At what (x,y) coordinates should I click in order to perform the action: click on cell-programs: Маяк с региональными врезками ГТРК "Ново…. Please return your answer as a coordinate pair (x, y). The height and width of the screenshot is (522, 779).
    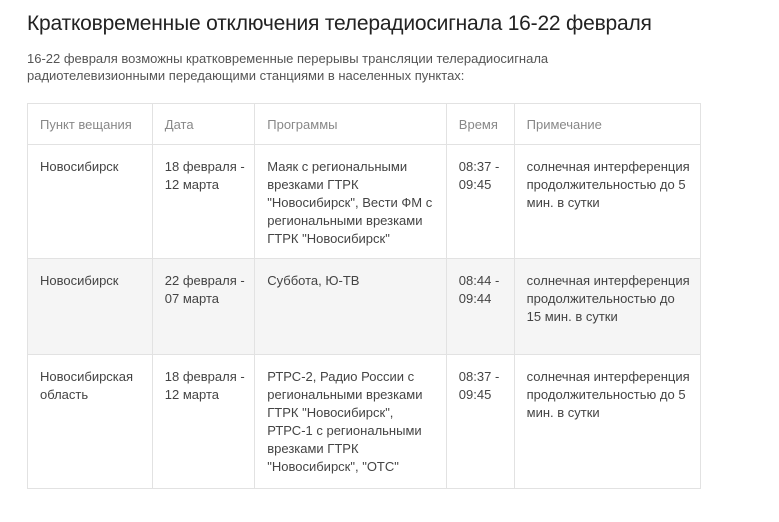
    Looking at the image, I should click on (350, 201).